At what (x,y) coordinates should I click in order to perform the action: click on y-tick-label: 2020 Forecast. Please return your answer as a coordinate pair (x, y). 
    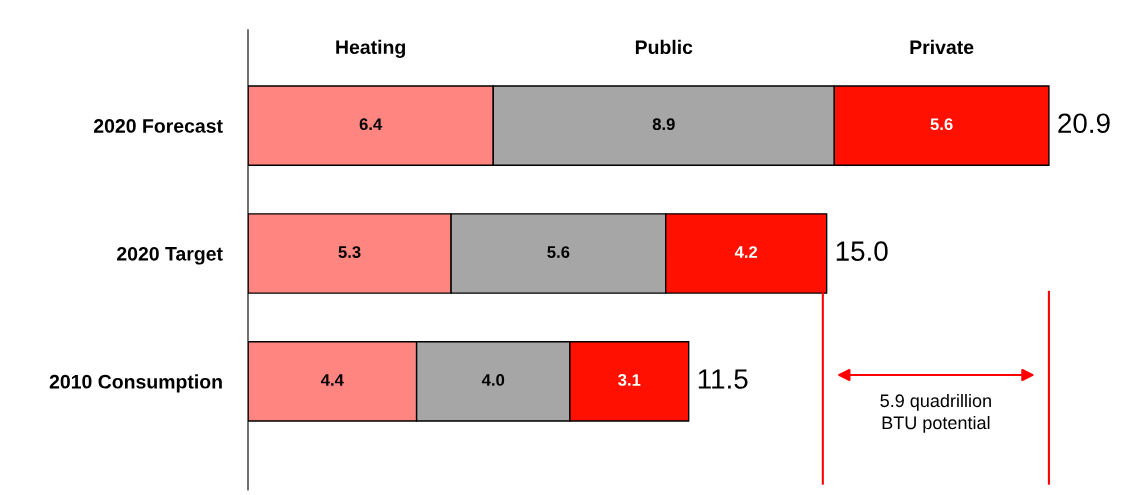
    Looking at the image, I should click on (158, 126).